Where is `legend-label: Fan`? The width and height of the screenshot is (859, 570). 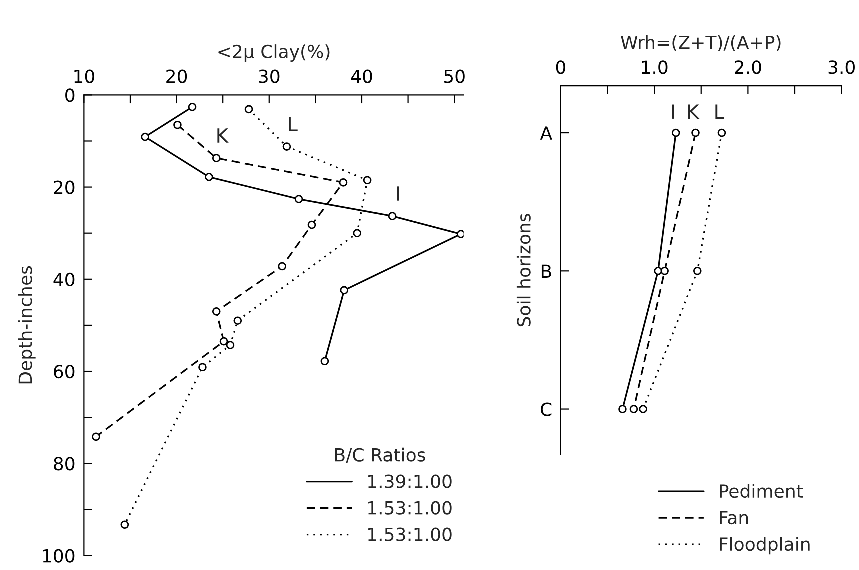
legend-label: Fan is located at coordinates (734, 518).